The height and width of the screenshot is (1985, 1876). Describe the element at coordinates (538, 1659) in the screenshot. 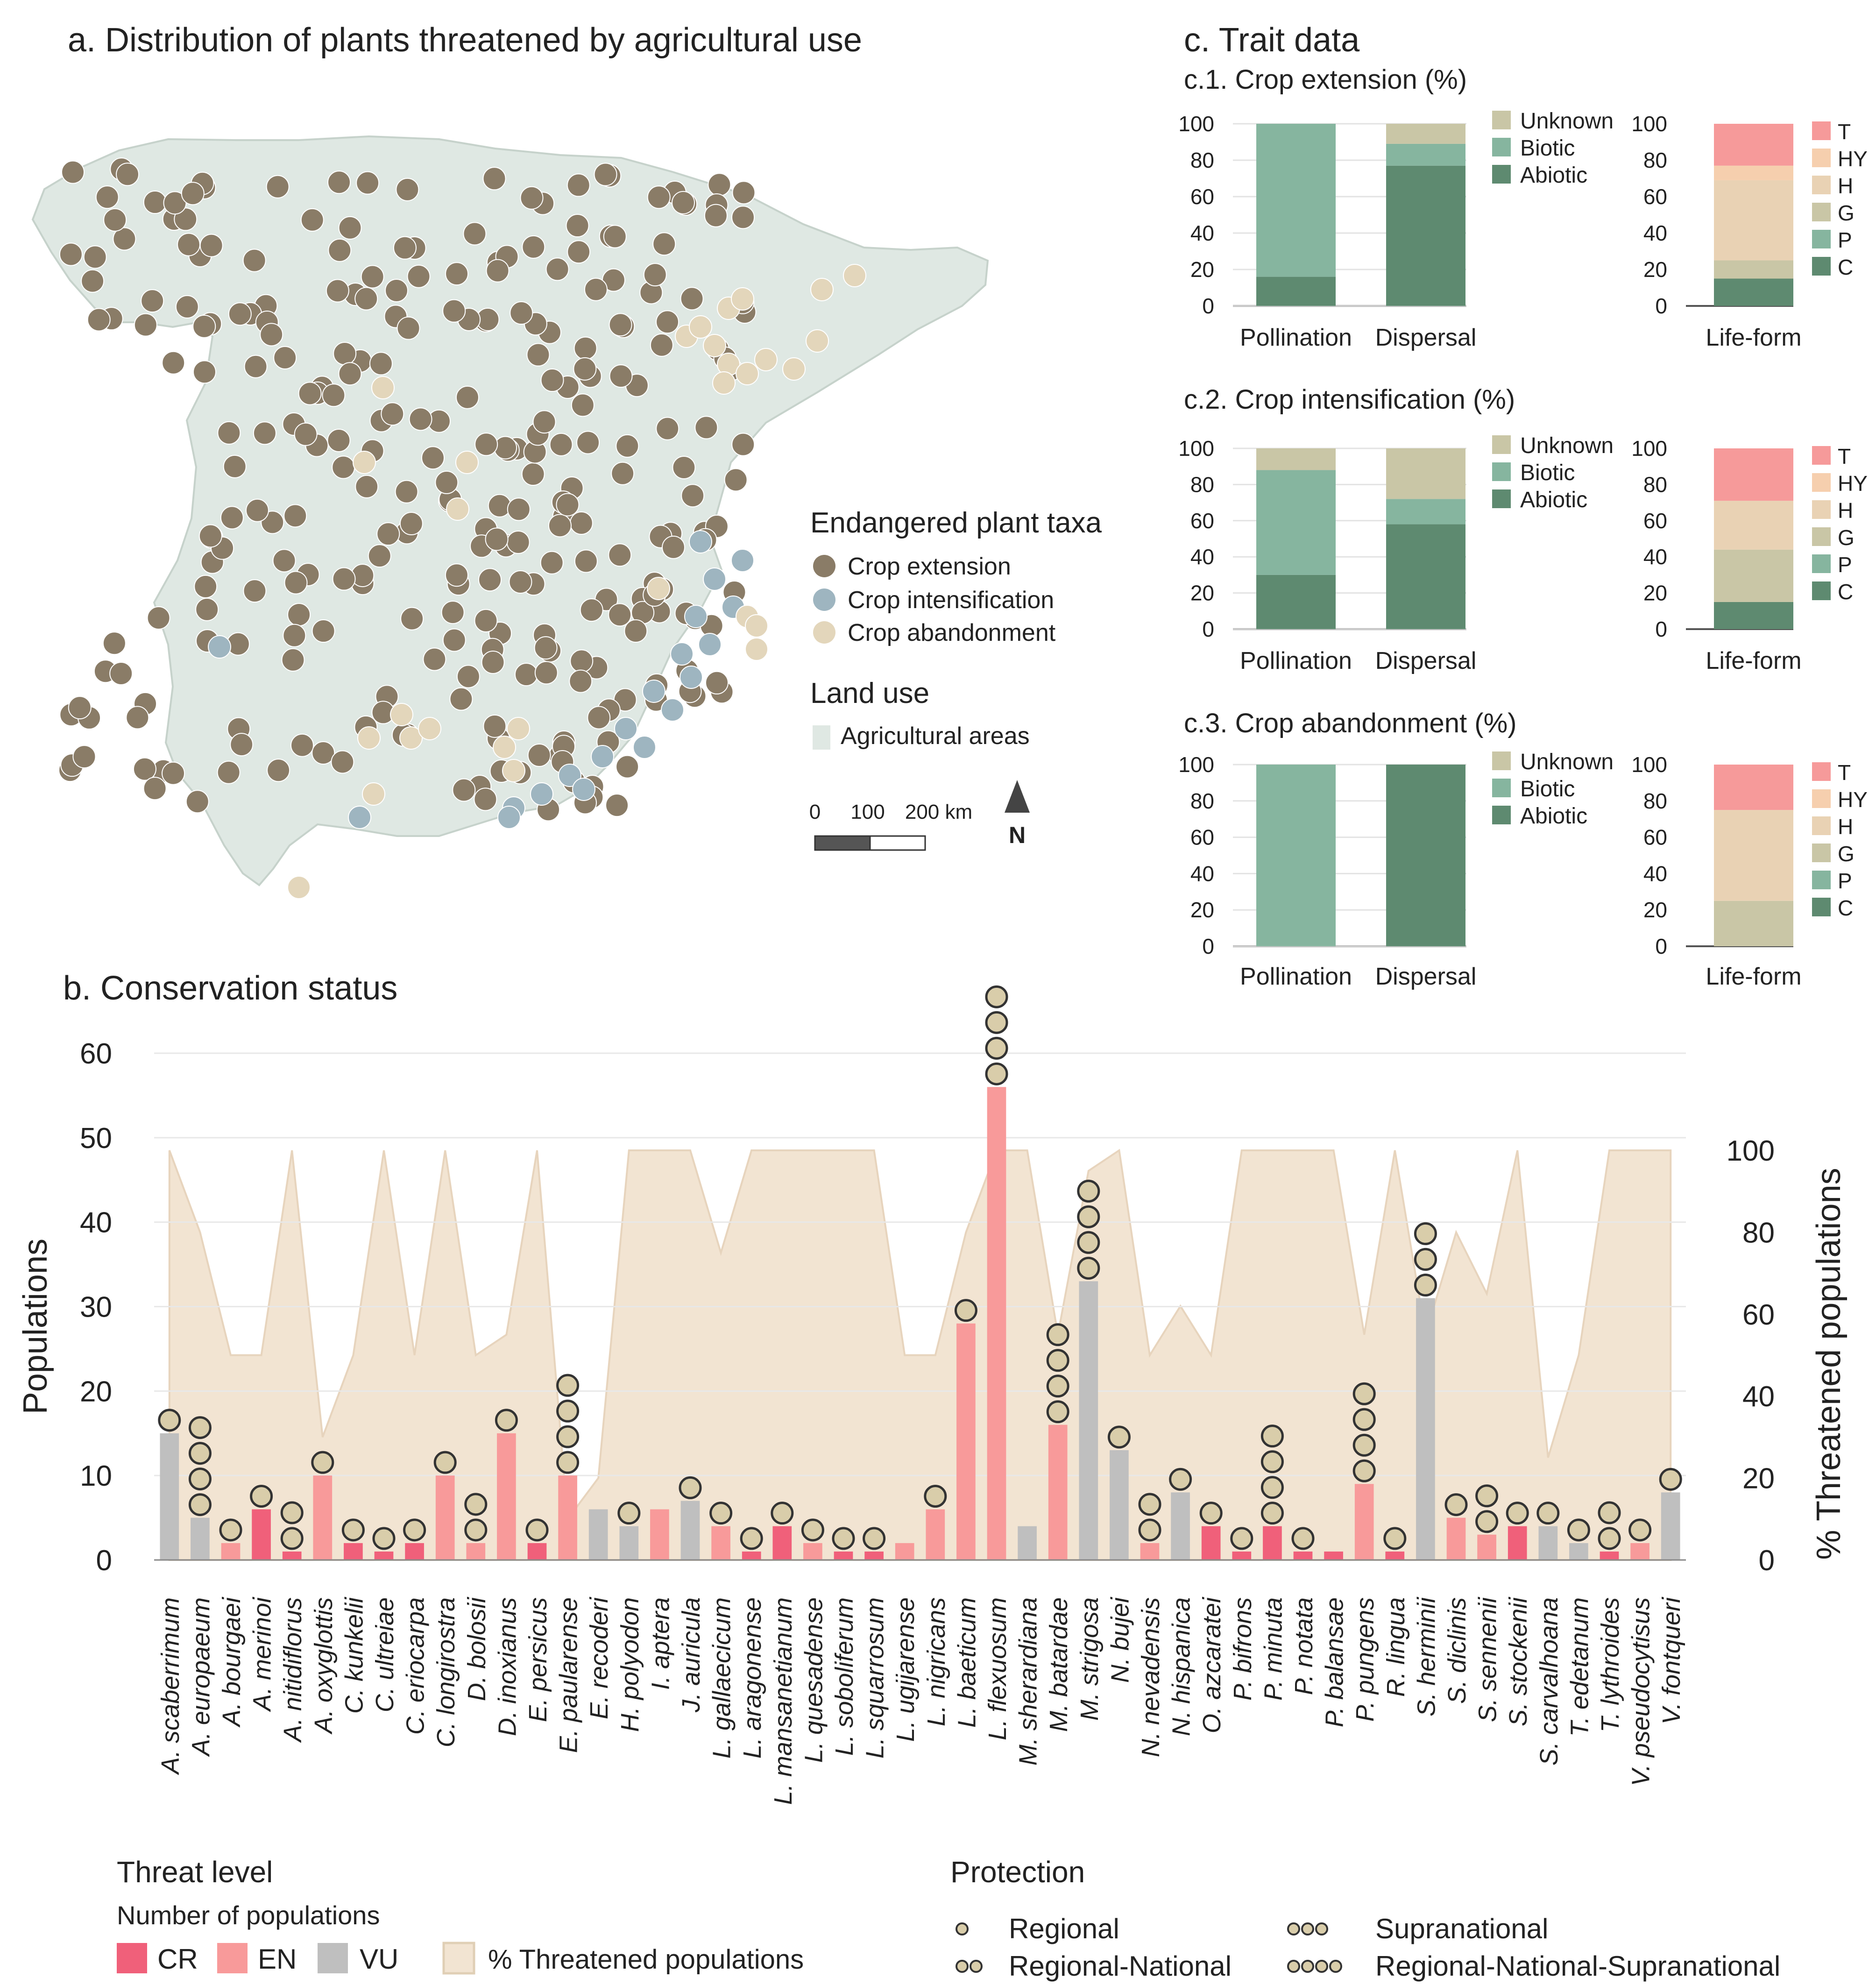

I see `taxon-label: E. persicus` at that location.